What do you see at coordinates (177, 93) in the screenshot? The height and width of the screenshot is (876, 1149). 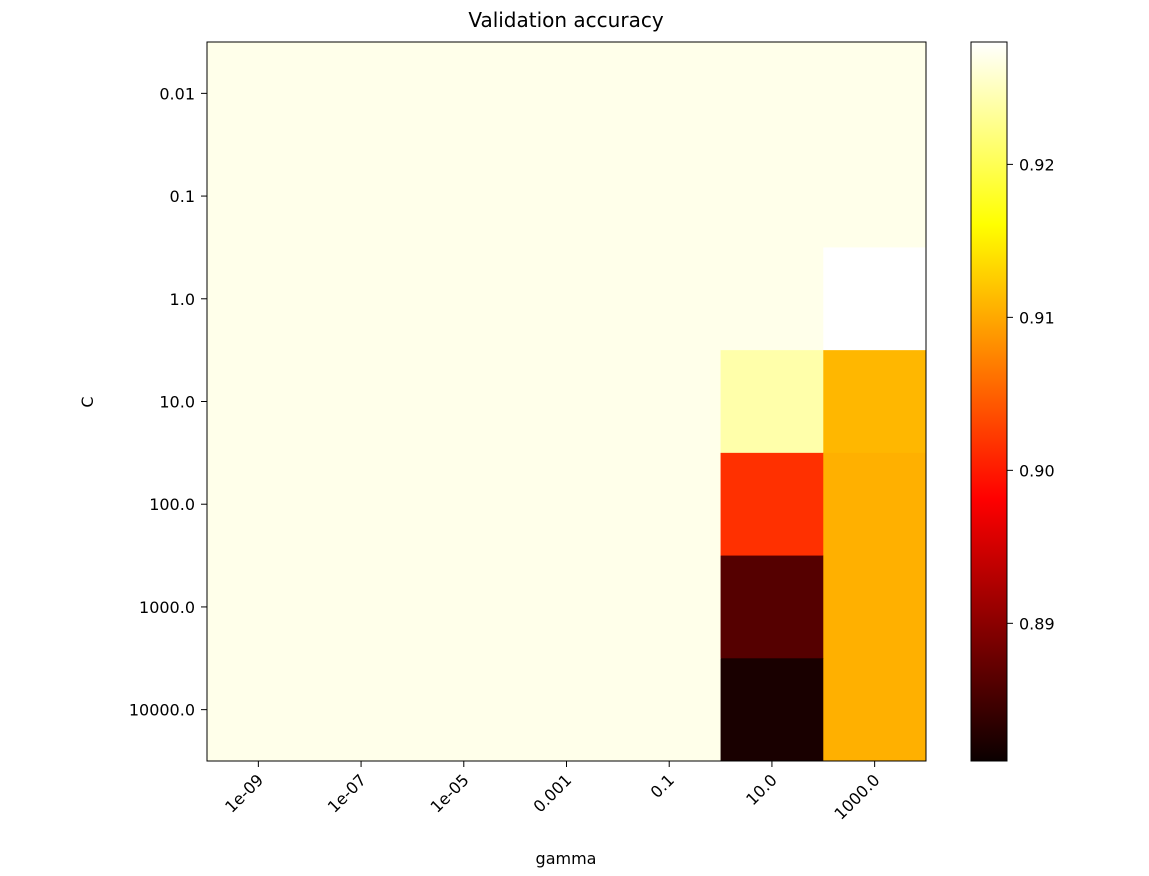 I see `y-tick-label: 0.01` at bounding box center [177, 93].